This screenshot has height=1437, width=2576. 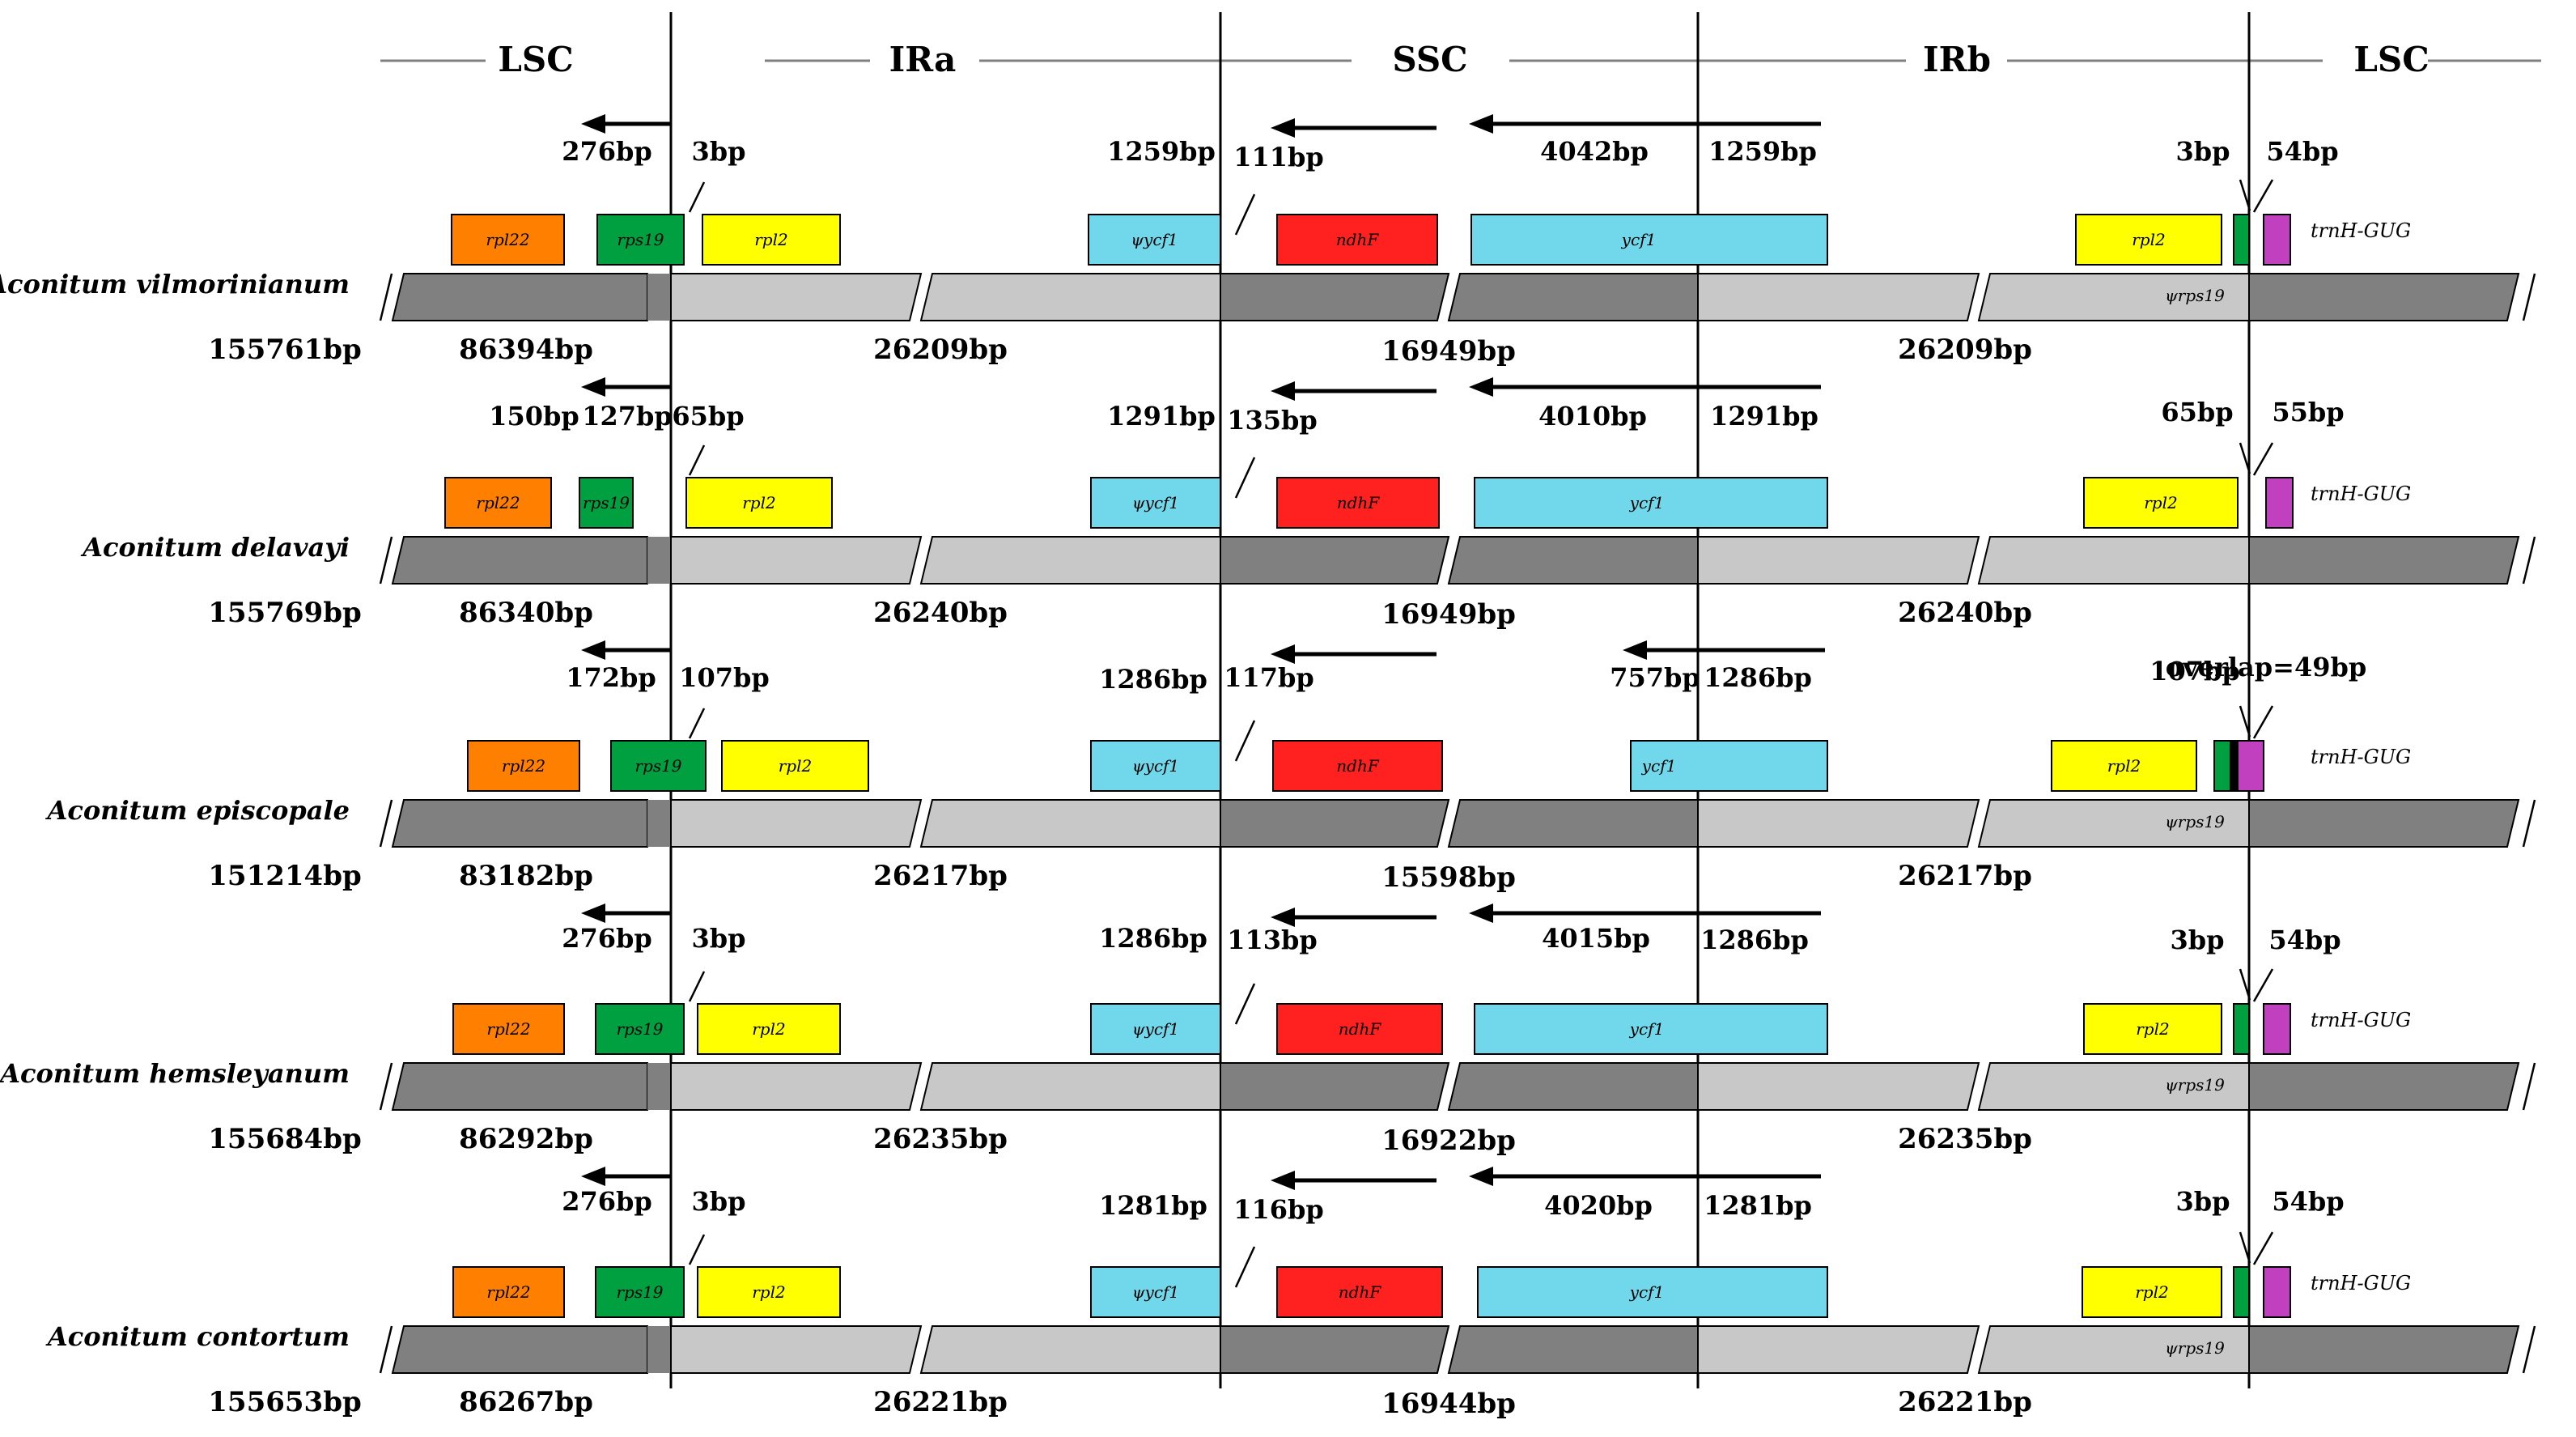 I want to click on genome-total-length: 155761bp, so click(x=285, y=350).